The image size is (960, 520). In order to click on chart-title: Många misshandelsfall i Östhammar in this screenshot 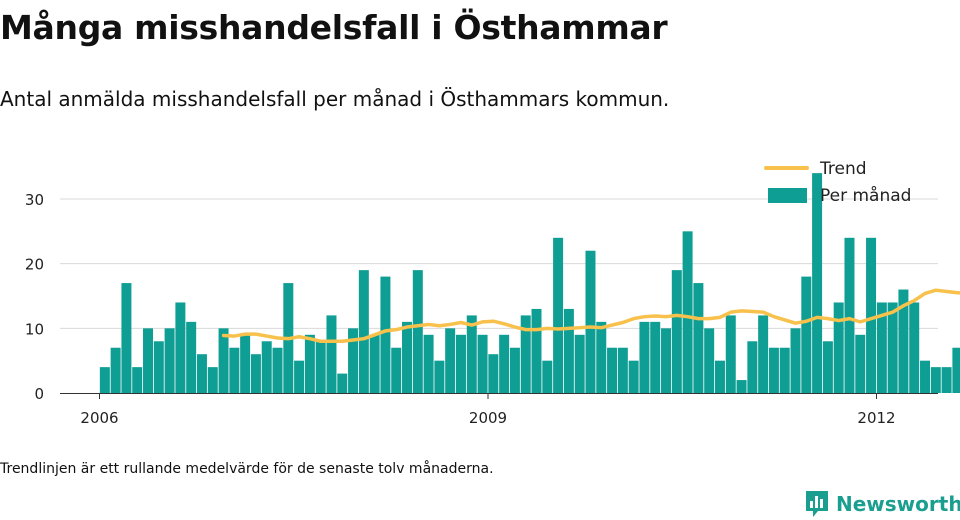, I will do `click(334, 27)`.